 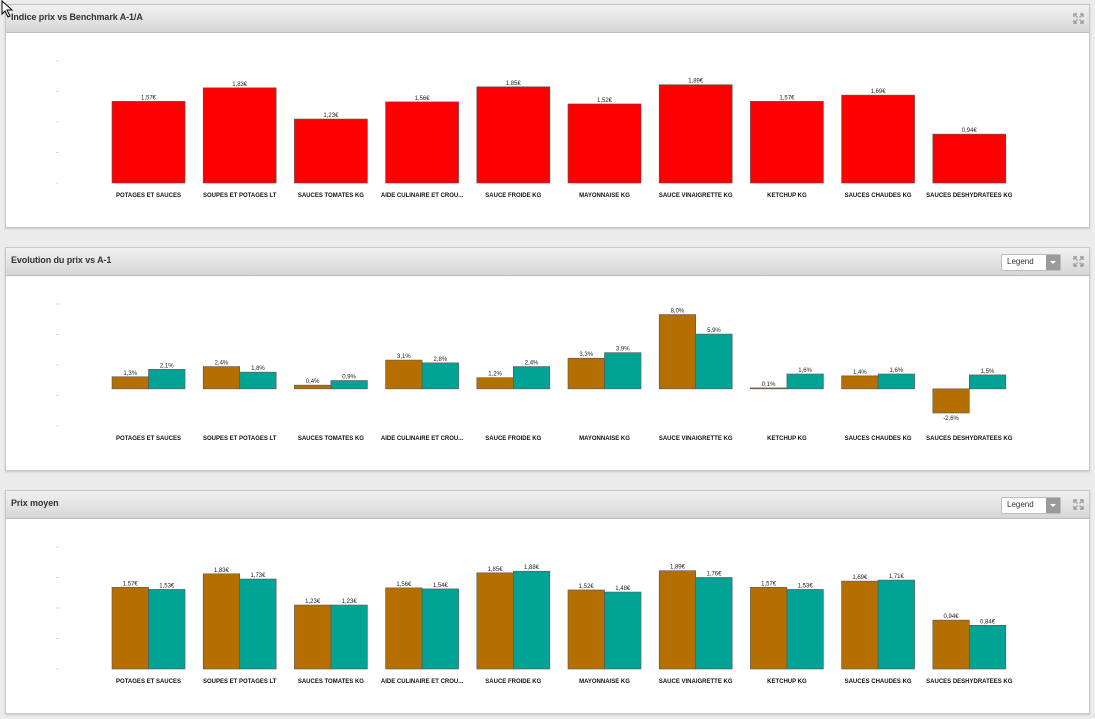 What do you see at coordinates (714, 574) in the screenshot?
I see `data-label: 1,76€` at bounding box center [714, 574].